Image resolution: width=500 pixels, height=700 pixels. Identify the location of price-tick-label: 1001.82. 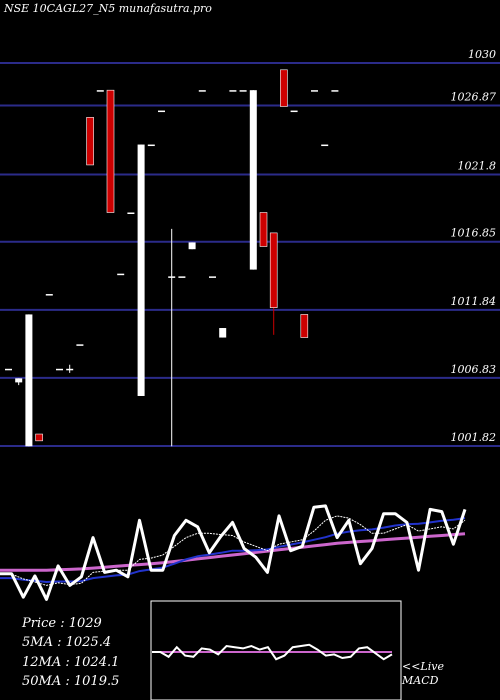
(474, 437).